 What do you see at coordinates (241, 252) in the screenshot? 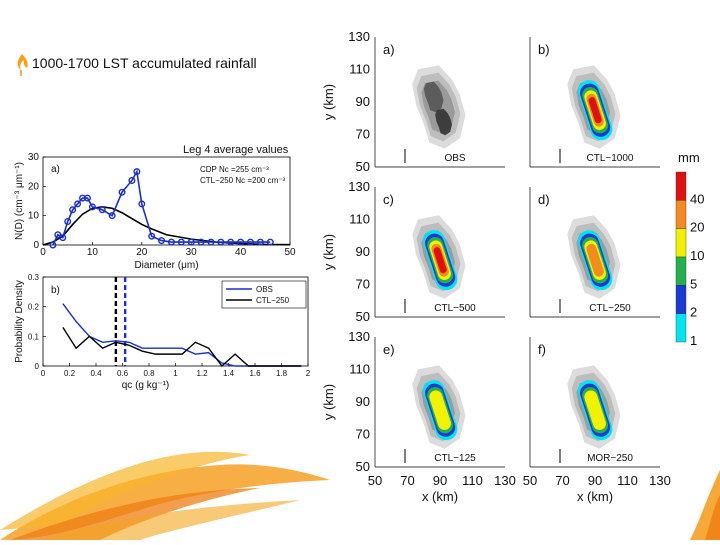
I see `size-dist-xtick-label: 40` at bounding box center [241, 252].